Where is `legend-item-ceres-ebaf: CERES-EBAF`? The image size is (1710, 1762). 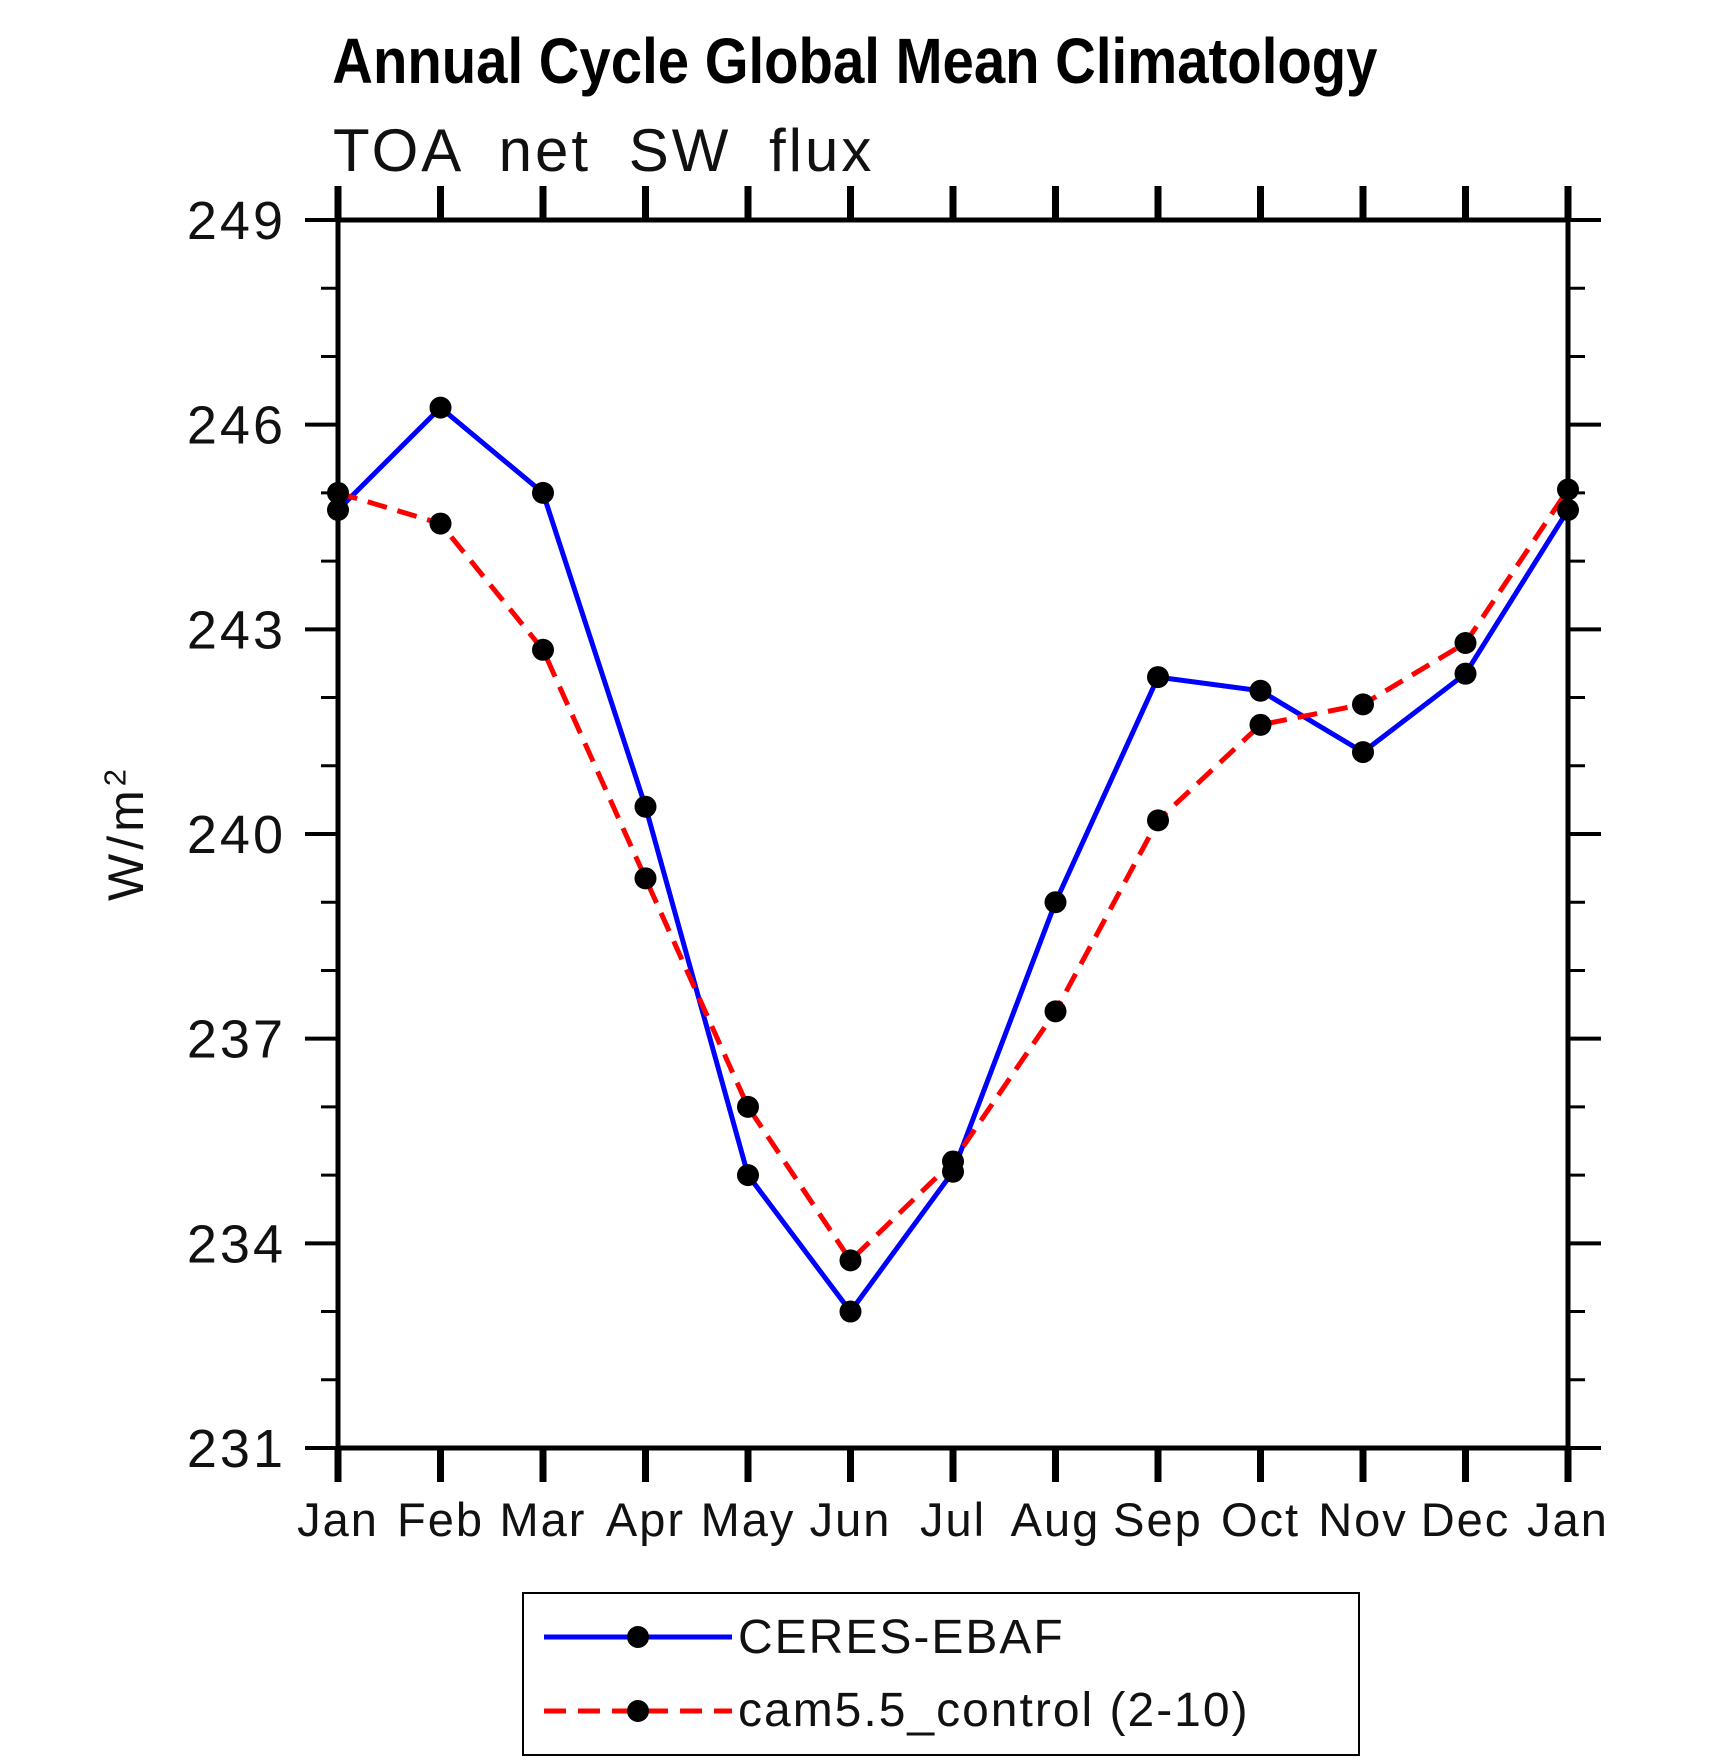
legend-item-ceres-ebaf: CERES-EBAF is located at coordinates (948, 1637).